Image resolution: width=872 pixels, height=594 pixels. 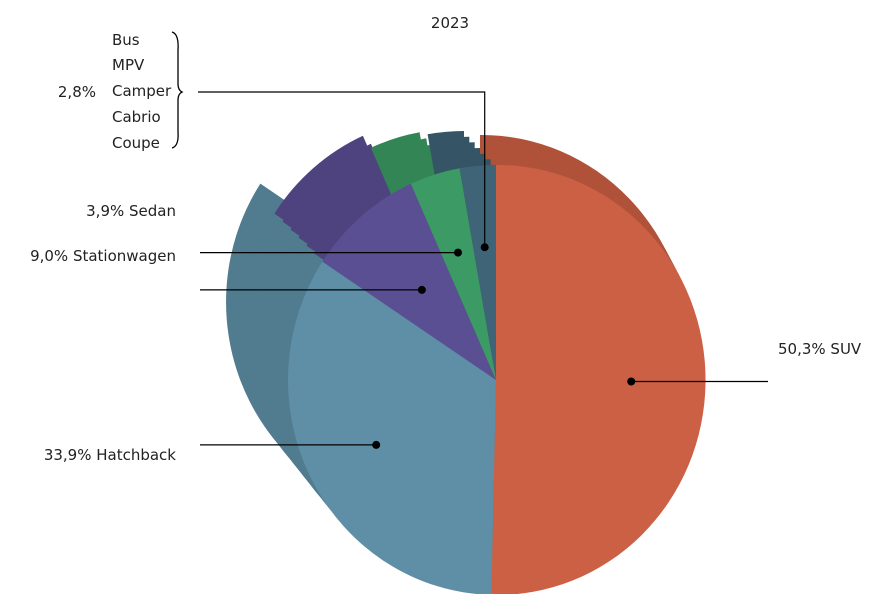 What do you see at coordinates (136, 143) in the screenshot?
I see `other-member-coupe: Coupe` at bounding box center [136, 143].